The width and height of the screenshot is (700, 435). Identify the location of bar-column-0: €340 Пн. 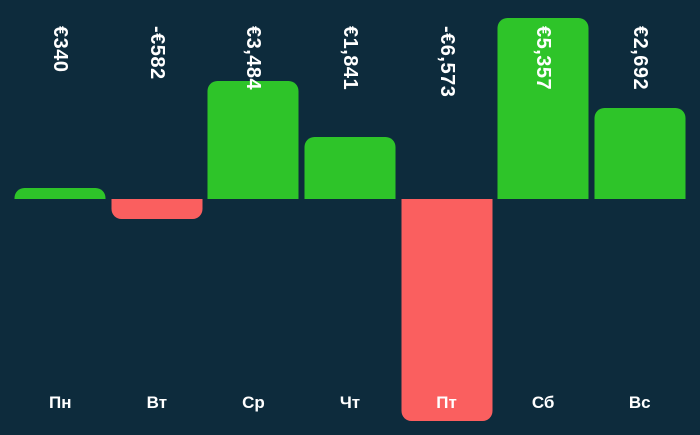
(60, 217).